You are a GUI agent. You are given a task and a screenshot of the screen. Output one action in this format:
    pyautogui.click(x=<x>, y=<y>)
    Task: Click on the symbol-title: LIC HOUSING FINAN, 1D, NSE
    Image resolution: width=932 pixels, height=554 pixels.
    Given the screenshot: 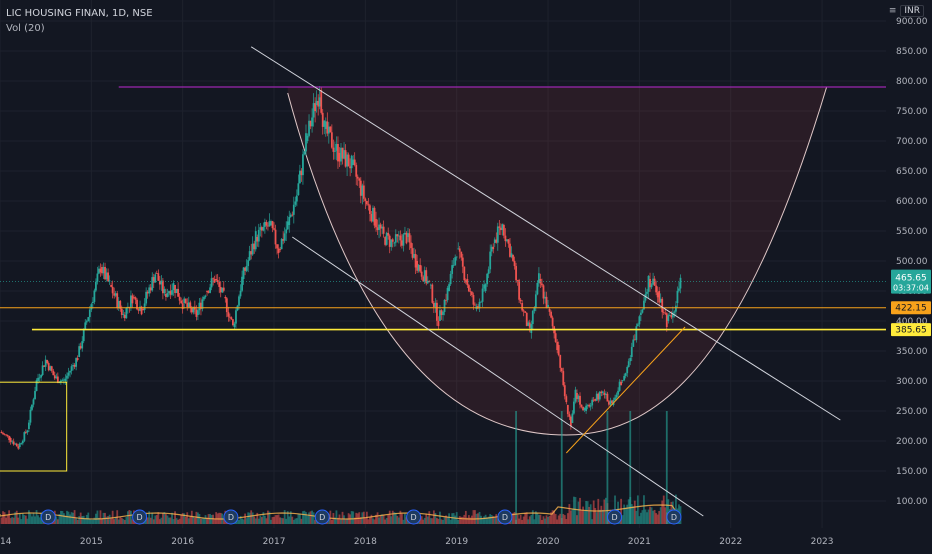 What is the action you would take?
    pyautogui.click(x=79, y=13)
    